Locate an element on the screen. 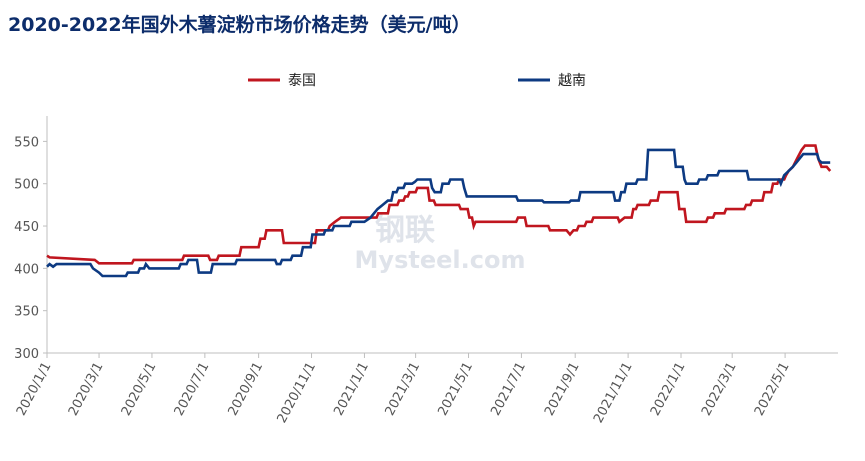 The image size is (865, 461). legend-label-thailand: 泰国 is located at coordinates (302, 81).